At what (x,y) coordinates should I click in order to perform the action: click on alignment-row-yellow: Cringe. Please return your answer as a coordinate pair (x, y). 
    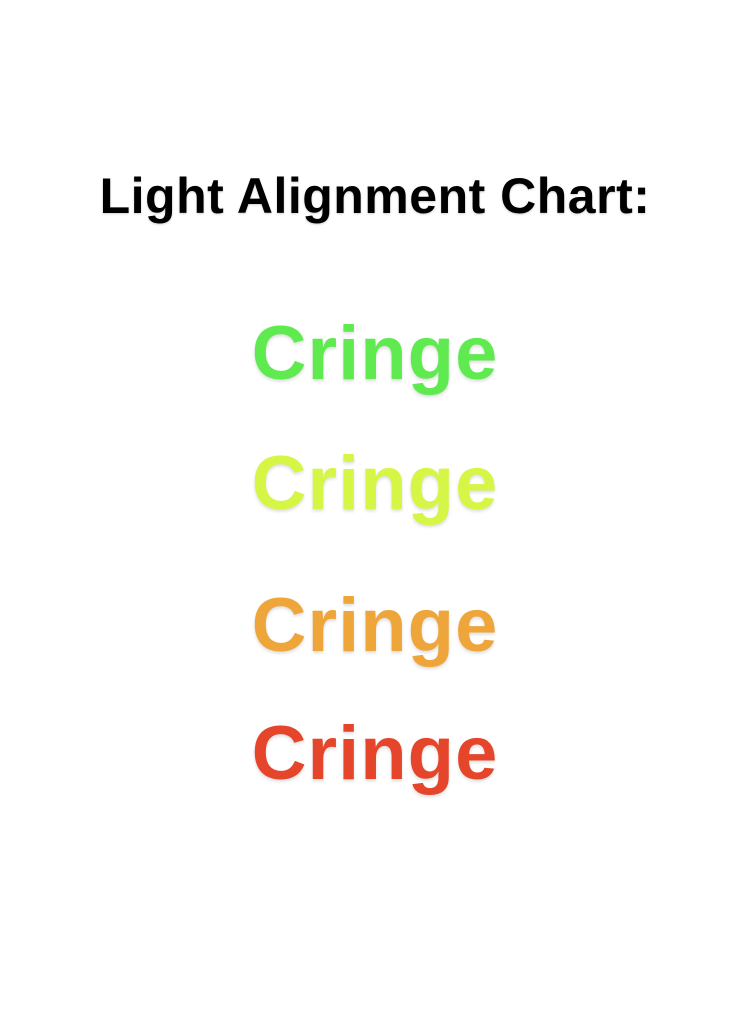
    Looking at the image, I should click on (375, 483).